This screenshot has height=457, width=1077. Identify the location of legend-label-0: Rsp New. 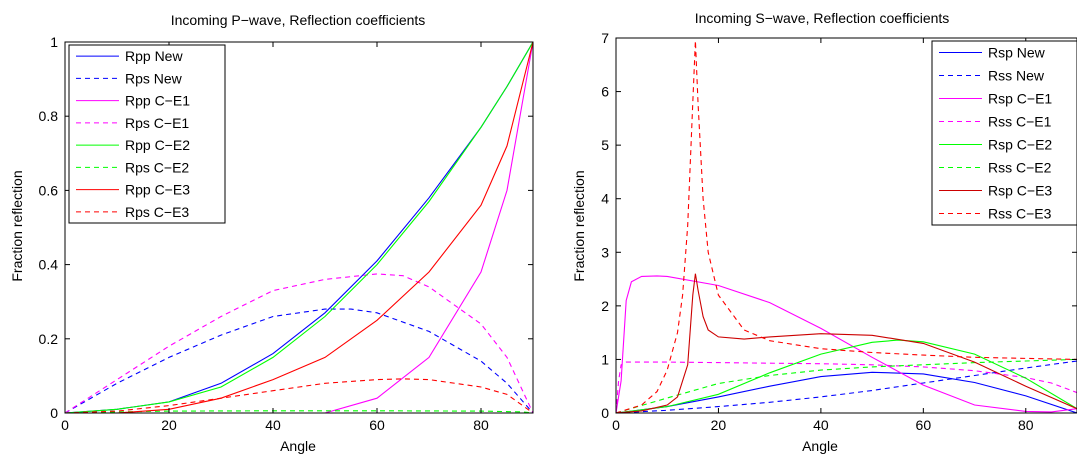
(1017, 53).